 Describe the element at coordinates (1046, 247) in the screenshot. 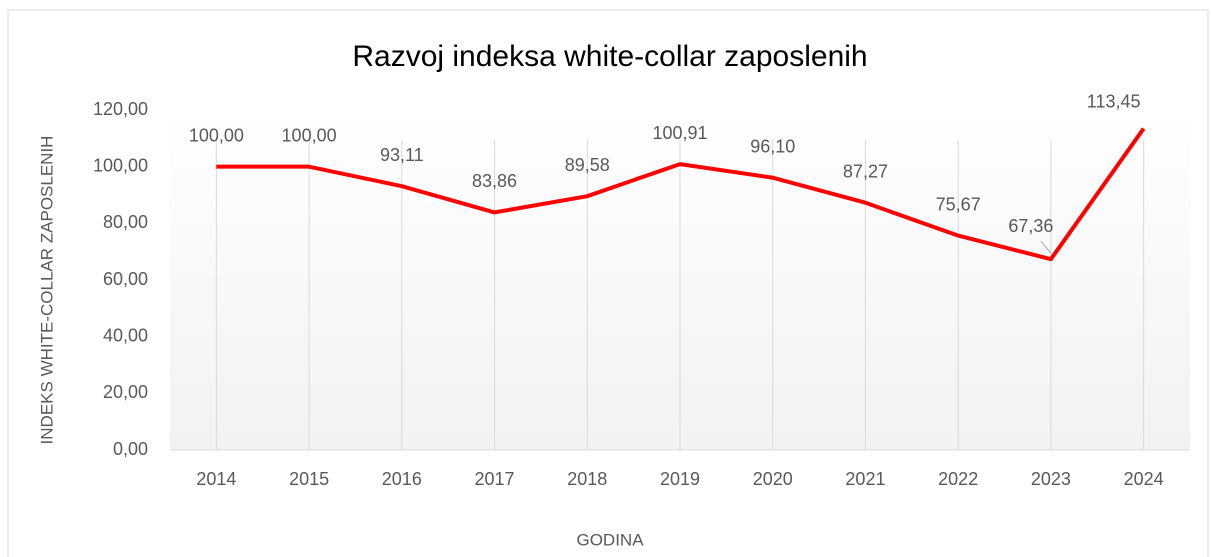

I see `leader-line` at that location.